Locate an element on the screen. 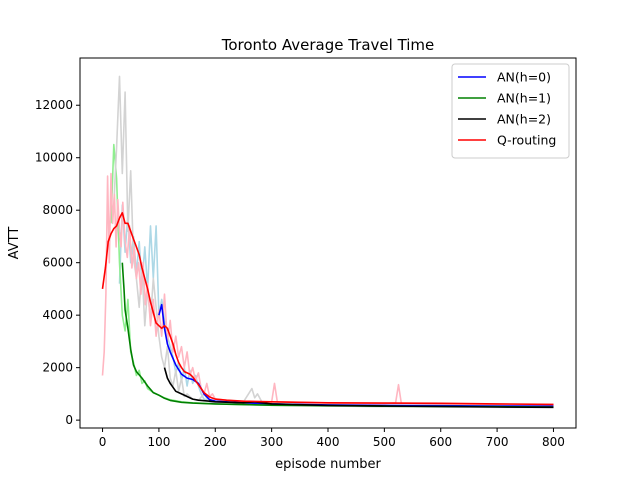 The width and height of the screenshot is (640, 480). y-tick-label: 12000 is located at coordinates (54, 105).